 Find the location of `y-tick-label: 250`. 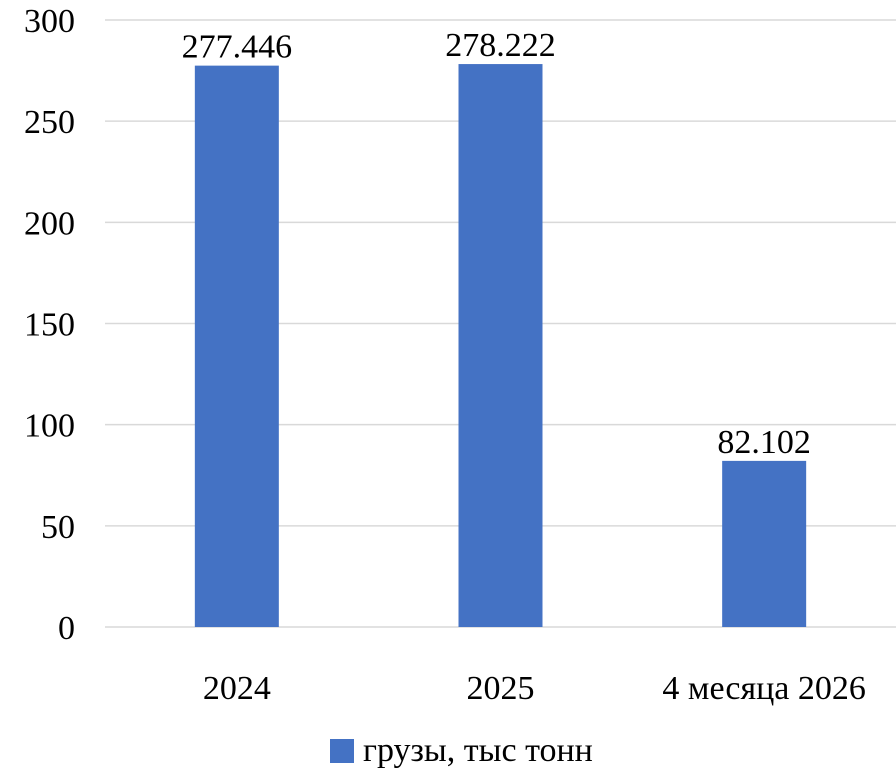

y-tick-label: 250 is located at coordinates (49, 122).